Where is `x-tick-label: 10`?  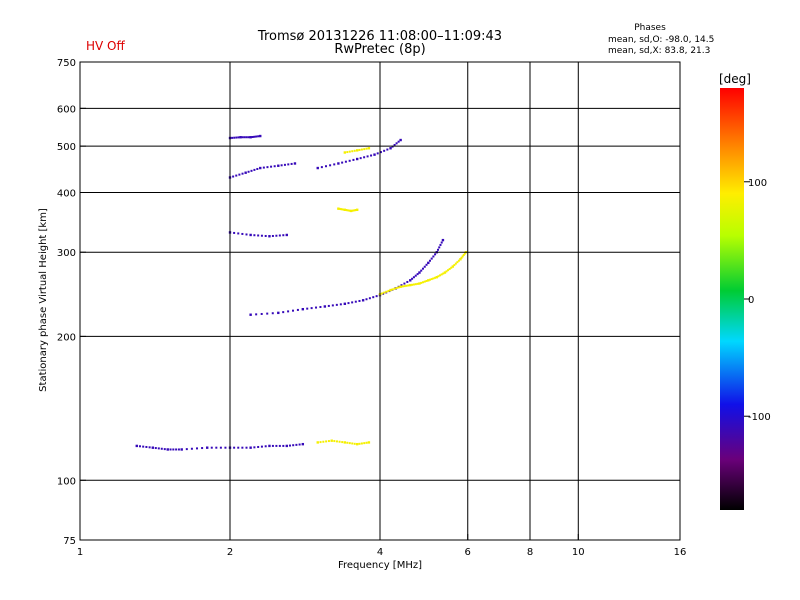
x-tick-label: 10 is located at coordinates (578, 552).